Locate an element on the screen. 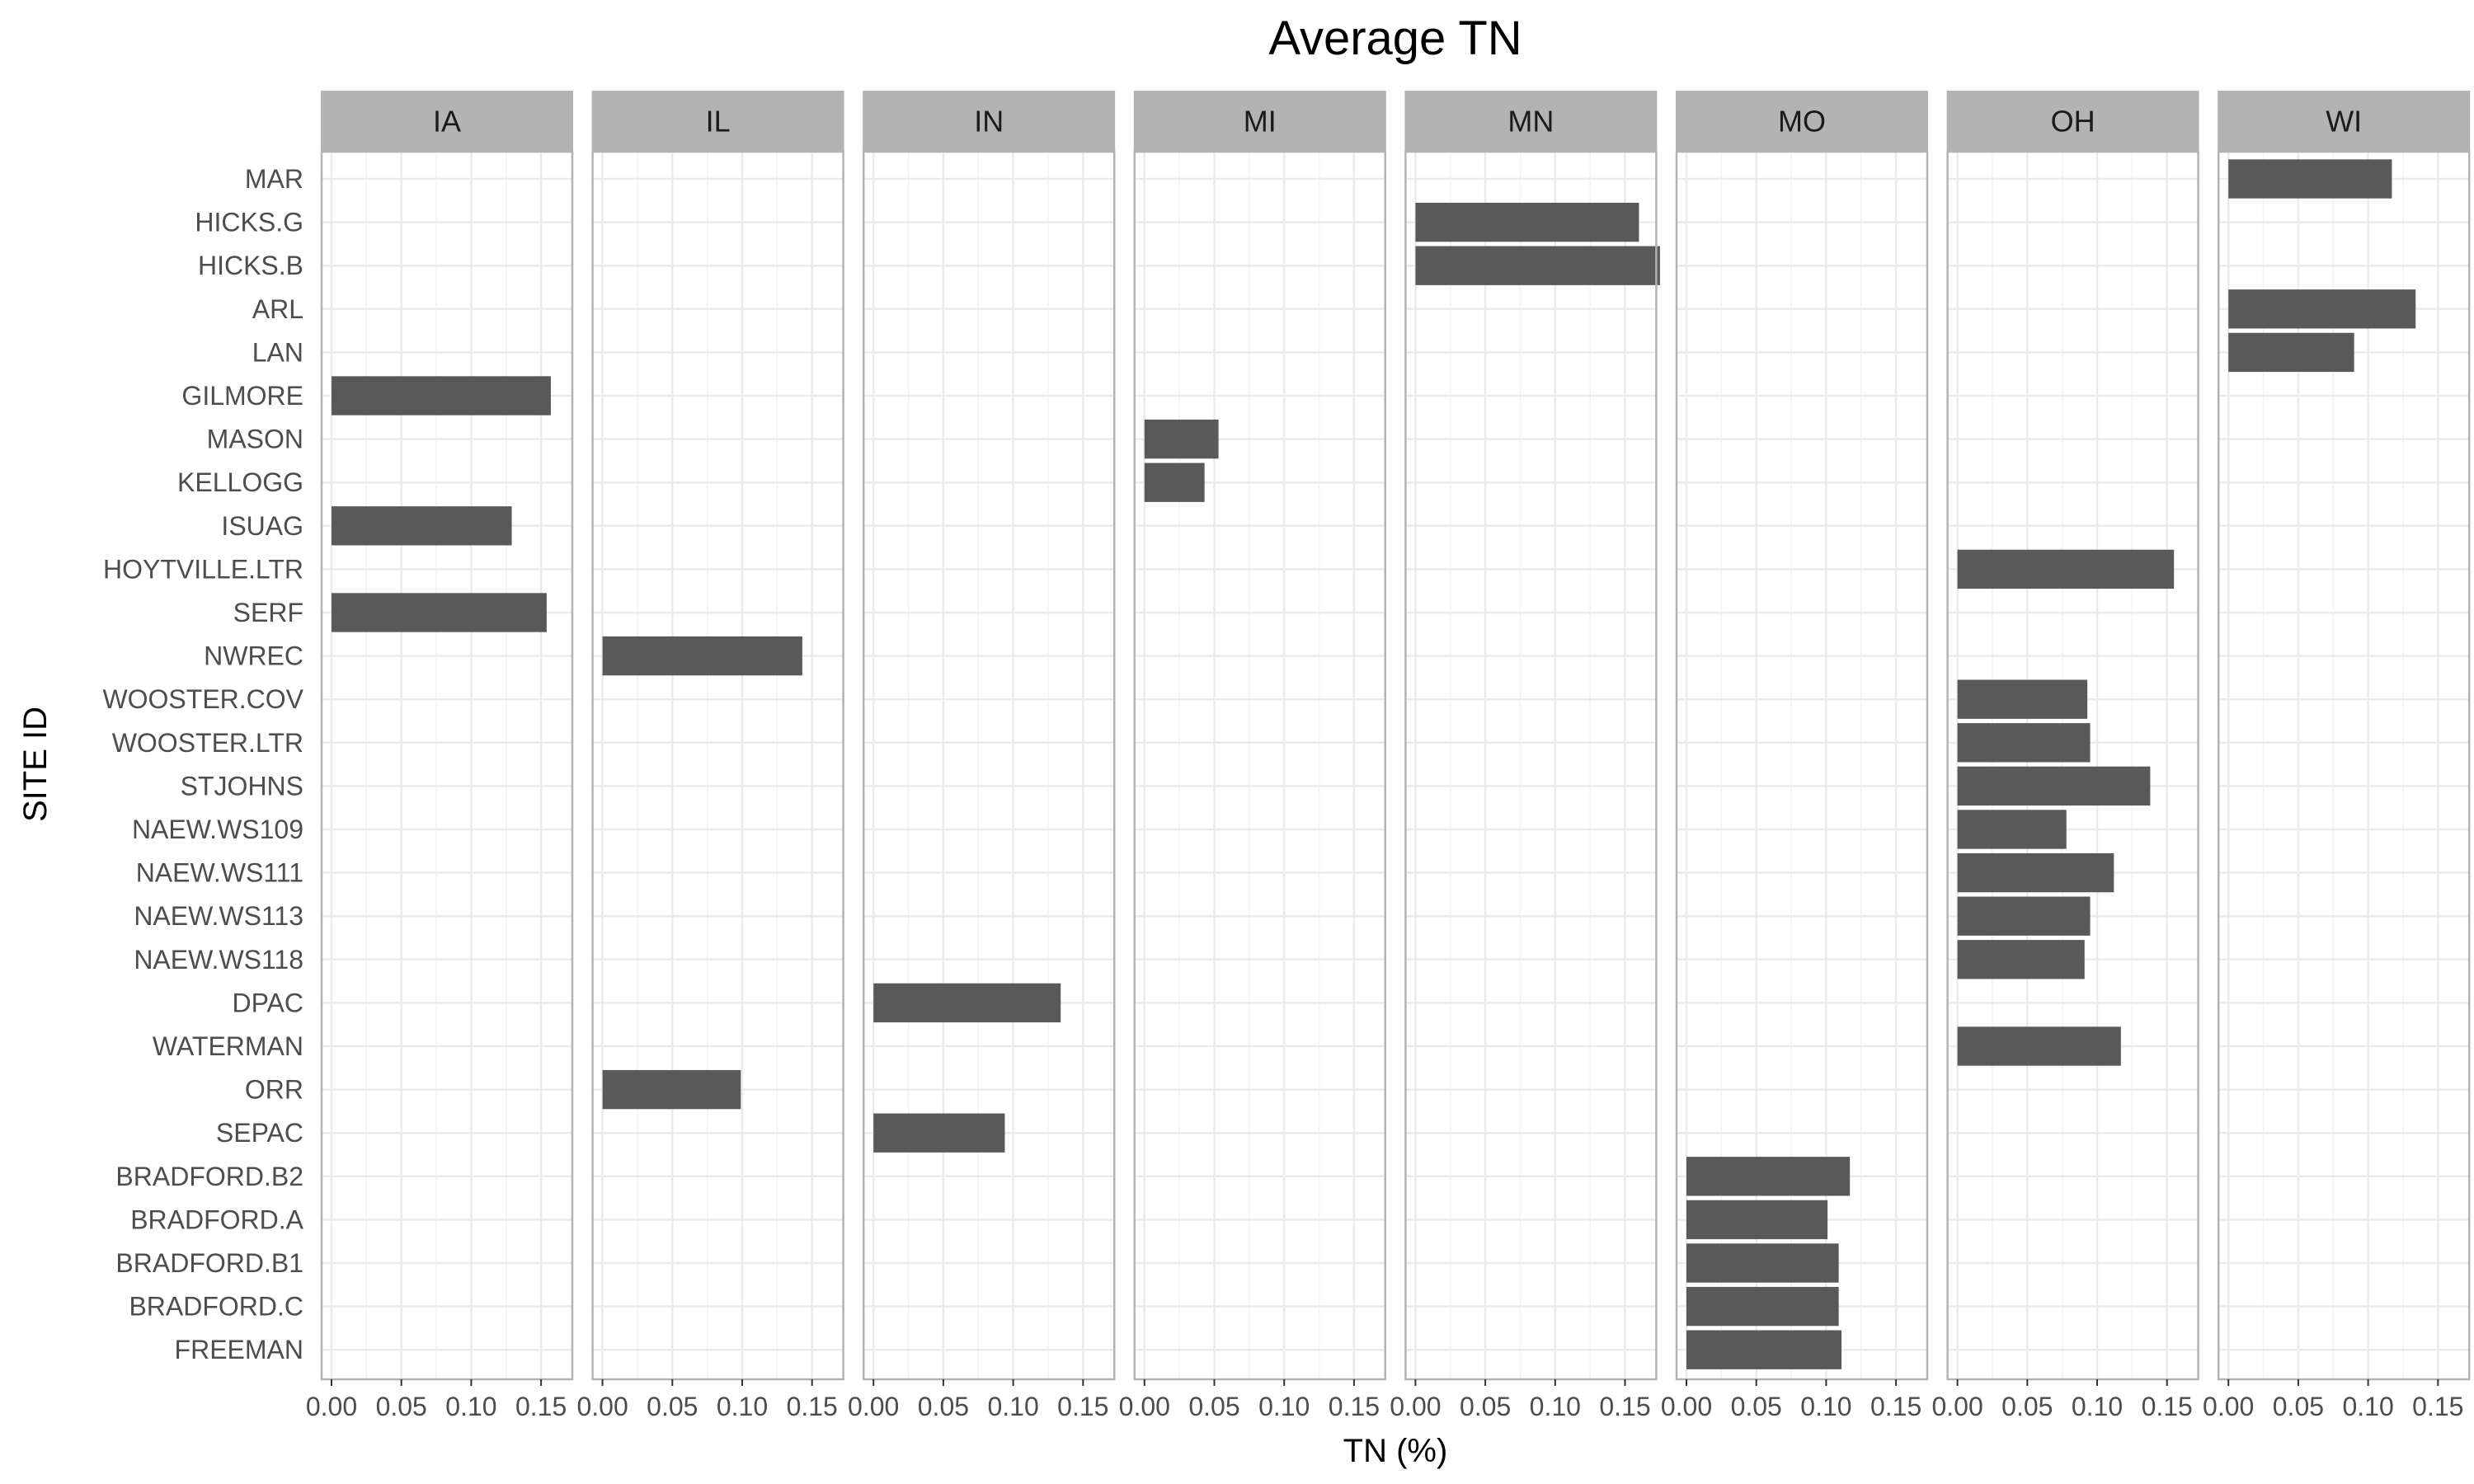 Image resolution: width=2474 pixels, height=1484 pixels. y-tick-label-gilmore: GILMORE is located at coordinates (242, 396).